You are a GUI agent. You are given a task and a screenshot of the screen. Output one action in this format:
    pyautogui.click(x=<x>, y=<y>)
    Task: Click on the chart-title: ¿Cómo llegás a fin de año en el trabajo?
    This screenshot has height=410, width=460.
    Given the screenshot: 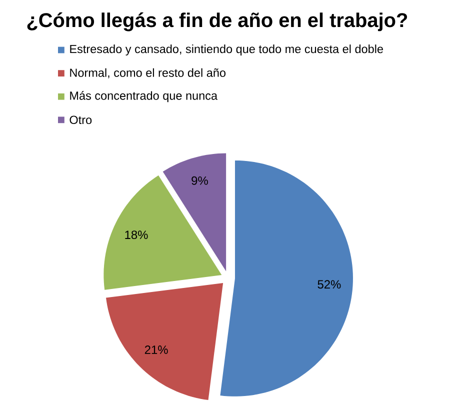 What is the action you would take?
    pyautogui.click(x=217, y=22)
    